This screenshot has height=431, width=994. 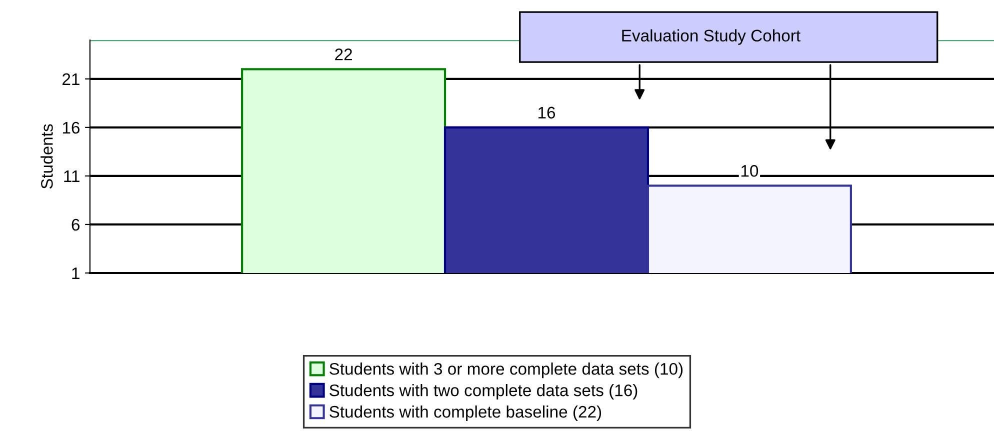 What do you see at coordinates (466, 413) in the screenshot?
I see `legend-label: Students with complete baseline (22)` at bounding box center [466, 413].